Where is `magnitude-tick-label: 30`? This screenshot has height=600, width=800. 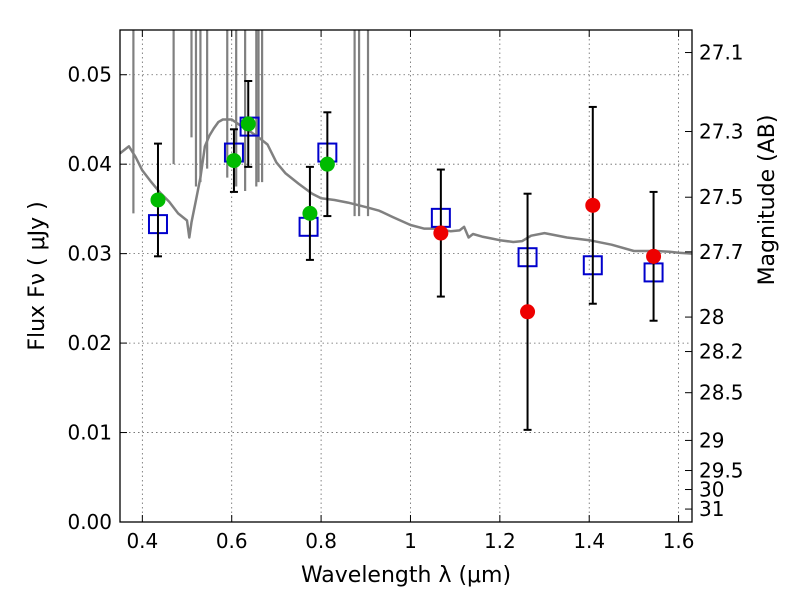
magnitude-tick-label: 30 is located at coordinates (711, 490).